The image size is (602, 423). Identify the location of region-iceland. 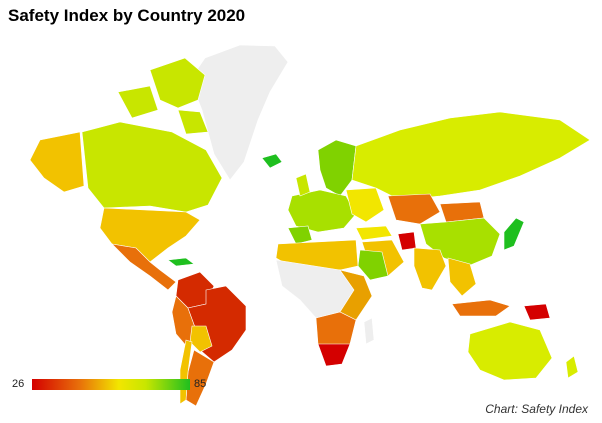
(272, 161).